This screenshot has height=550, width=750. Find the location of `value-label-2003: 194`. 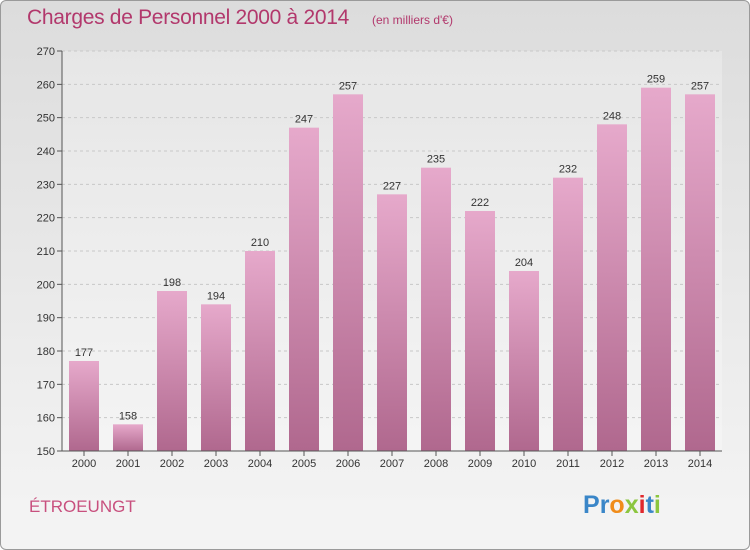

value-label-2003: 194 is located at coordinates (216, 296).